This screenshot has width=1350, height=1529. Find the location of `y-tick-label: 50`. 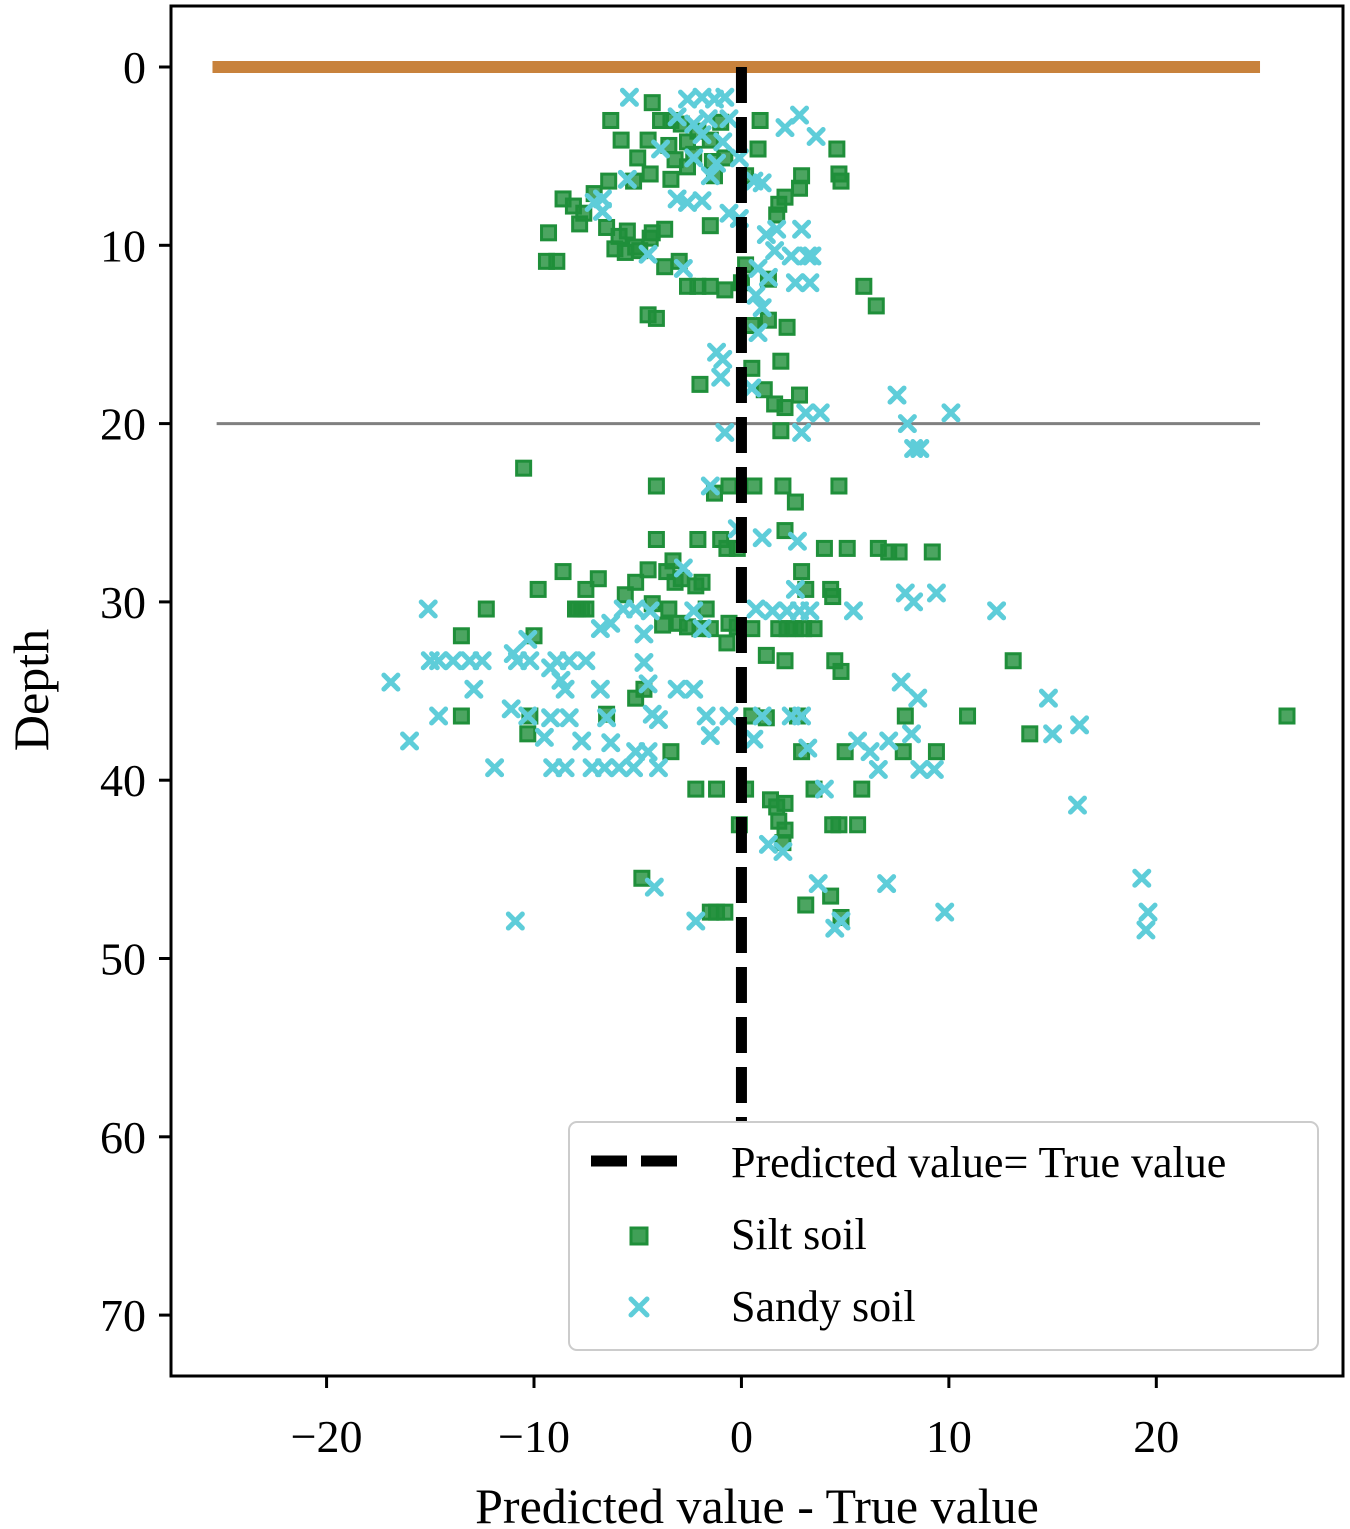

y-tick-label: 50 is located at coordinates (123, 959).